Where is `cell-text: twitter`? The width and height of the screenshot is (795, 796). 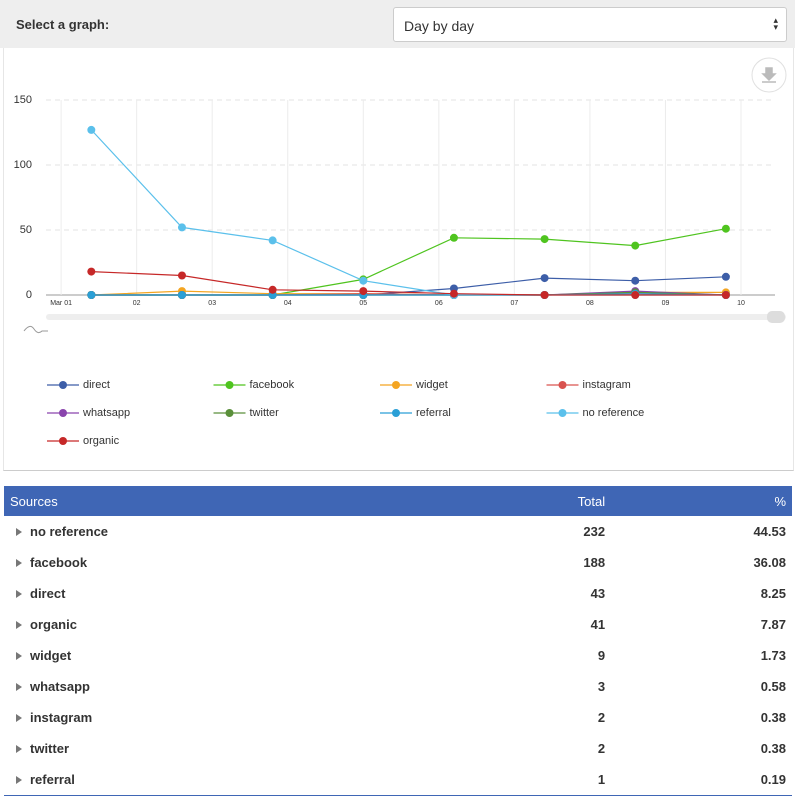
cell-text: twitter is located at coordinates (49, 748).